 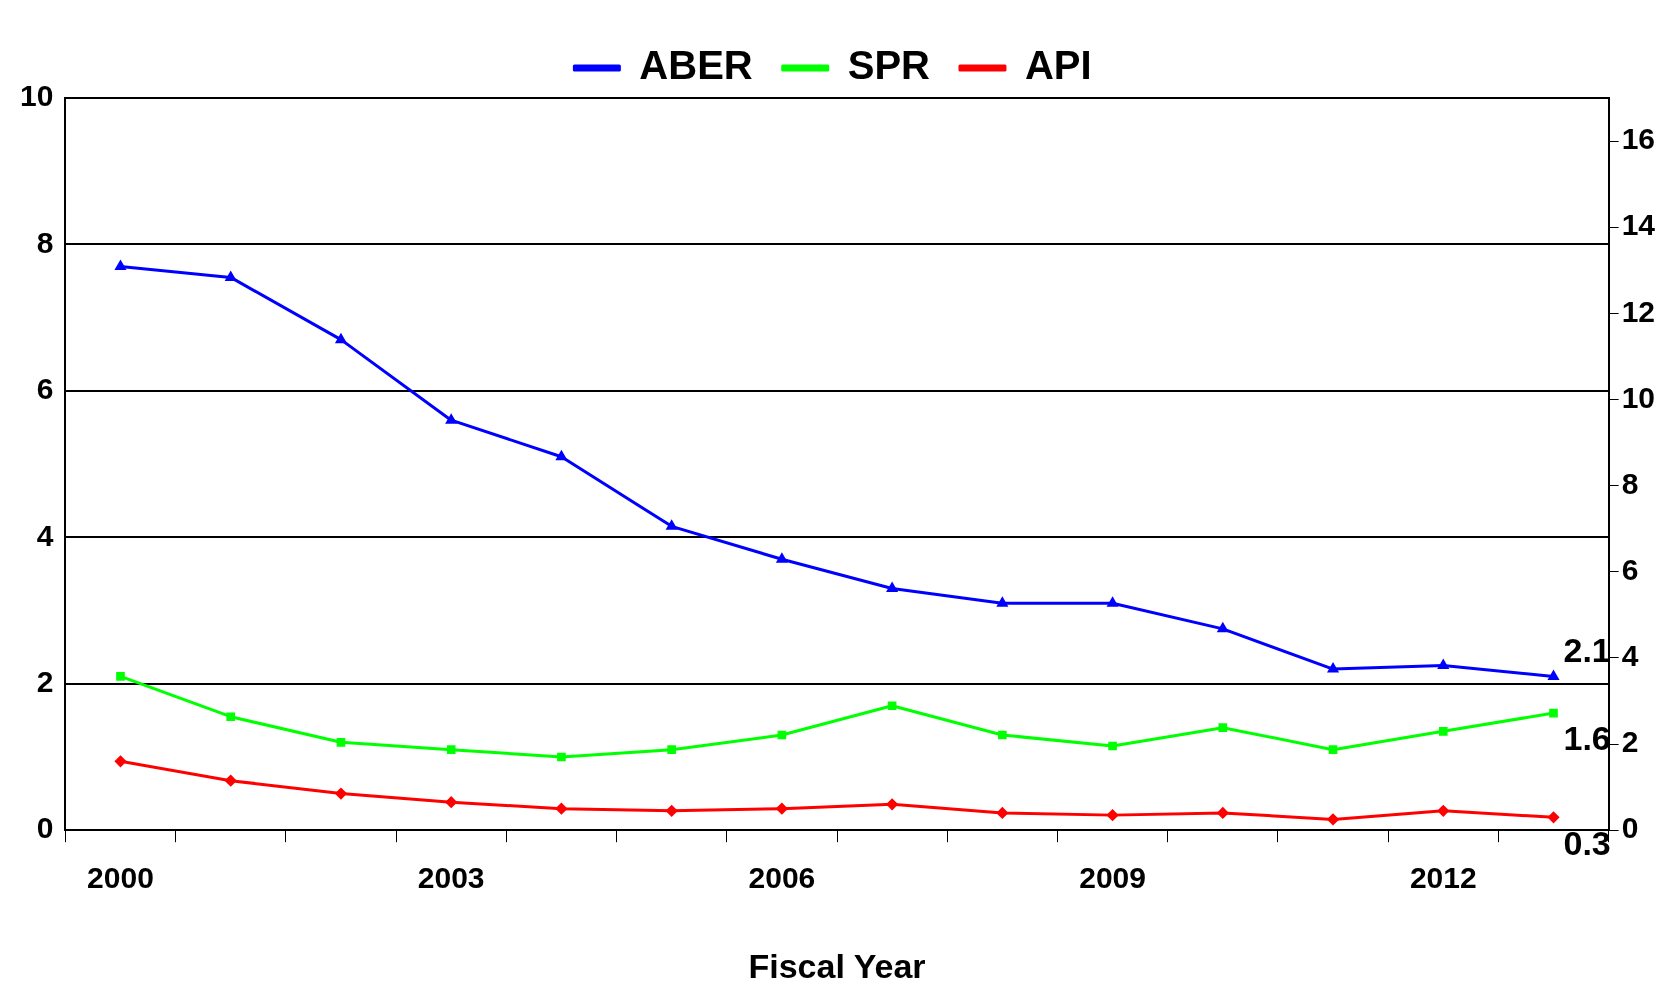 What do you see at coordinates (1638, 397) in the screenshot?
I see `y2-tick-label: 10` at bounding box center [1638, 397].